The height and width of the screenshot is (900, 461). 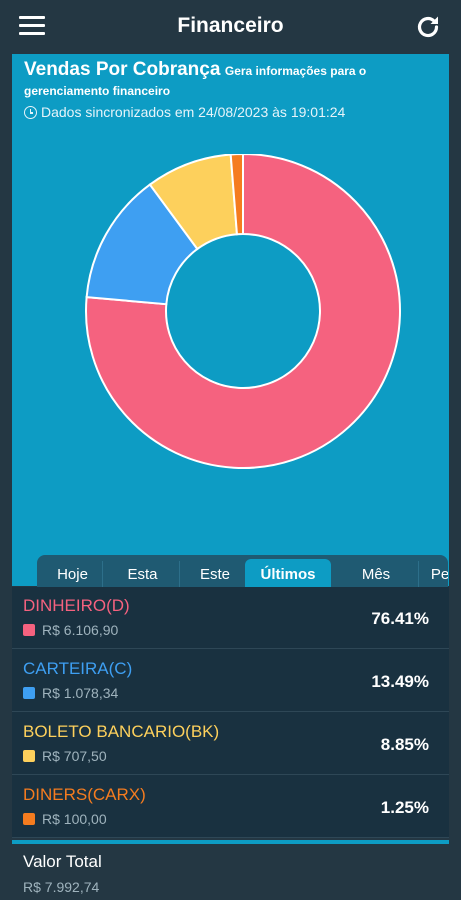 What do you see at coordinates (74, 756) in the screenshot?
I see `payment-amount-value: R$ 707,50` at bounding box center [74, 756].